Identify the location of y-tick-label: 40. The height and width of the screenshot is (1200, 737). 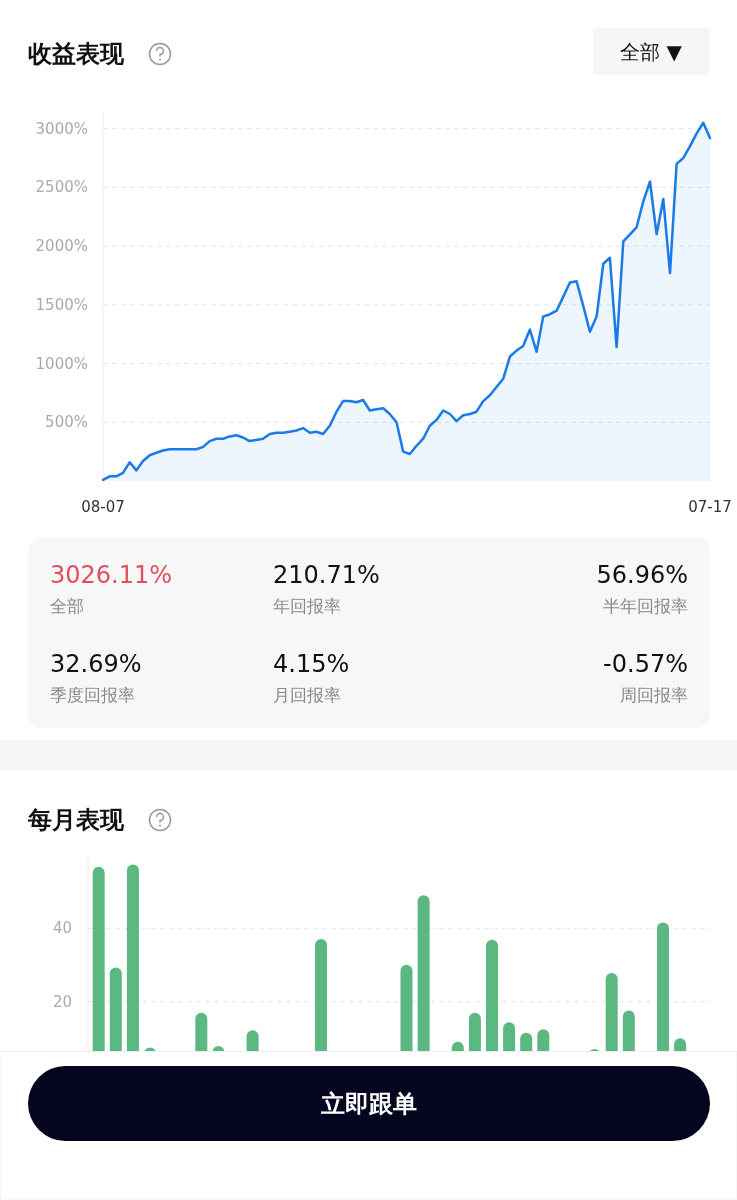
(62, 928).